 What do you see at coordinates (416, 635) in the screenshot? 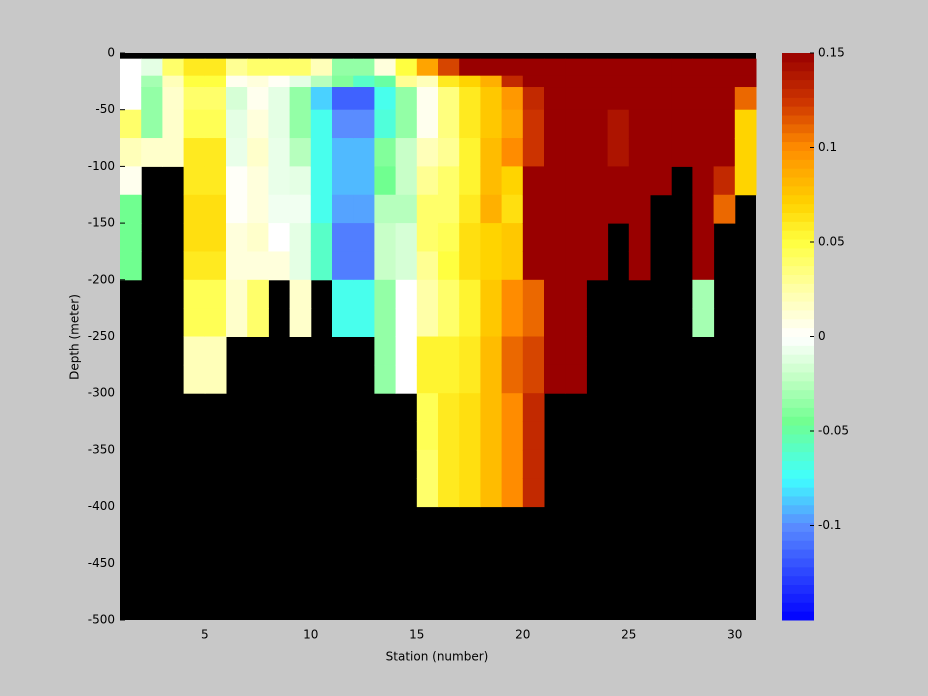
I see `x-tick-label: 15` at bounding box center [416, 635].